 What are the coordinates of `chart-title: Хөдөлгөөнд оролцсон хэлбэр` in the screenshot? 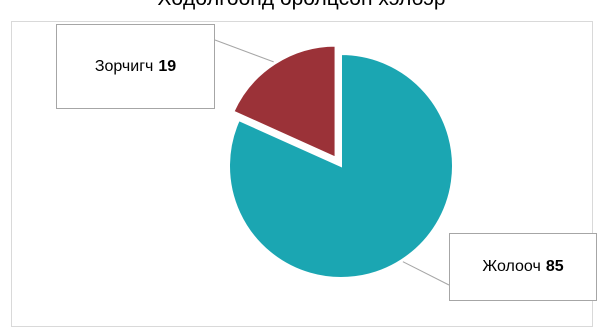 It's located at (301, 6).